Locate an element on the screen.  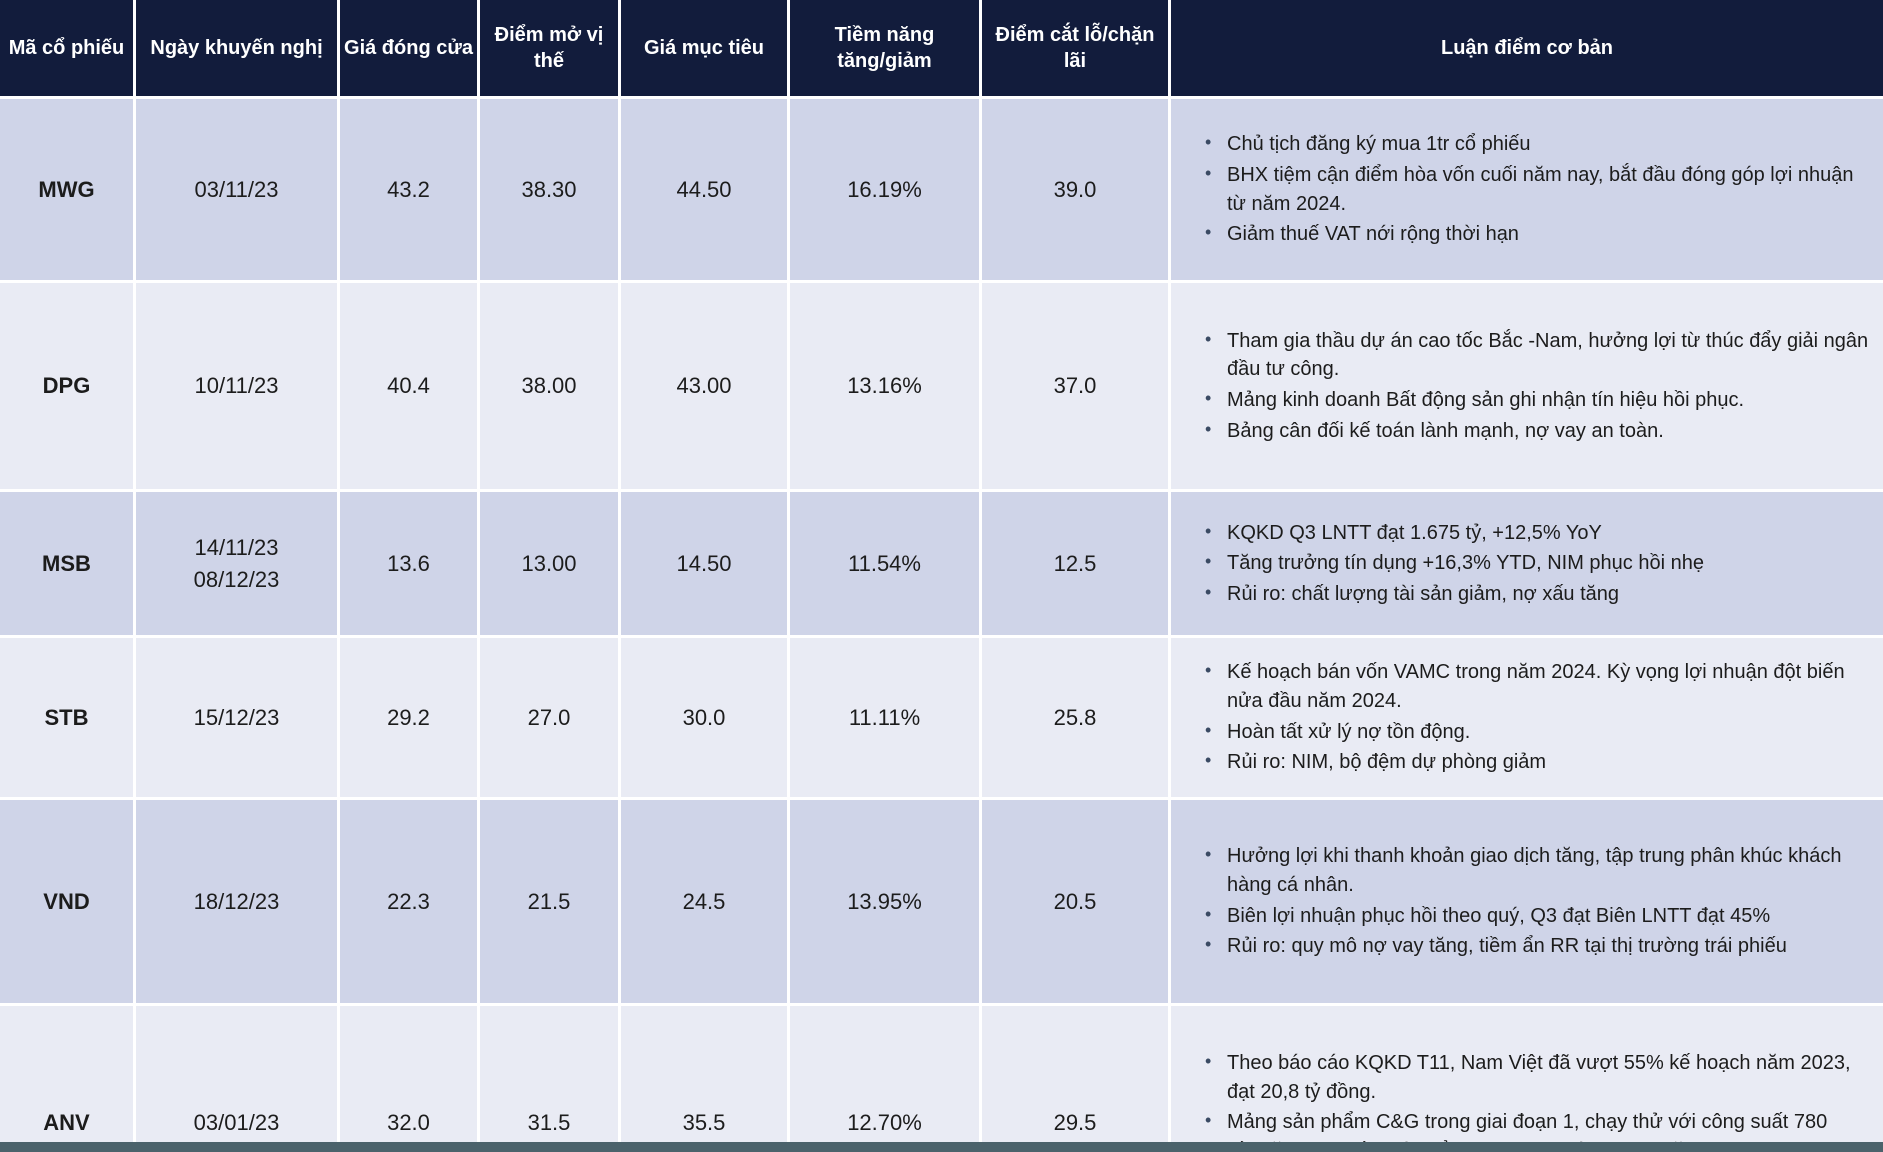
reco-date-line: 08/12/23 is located at coordinates (236, 579).